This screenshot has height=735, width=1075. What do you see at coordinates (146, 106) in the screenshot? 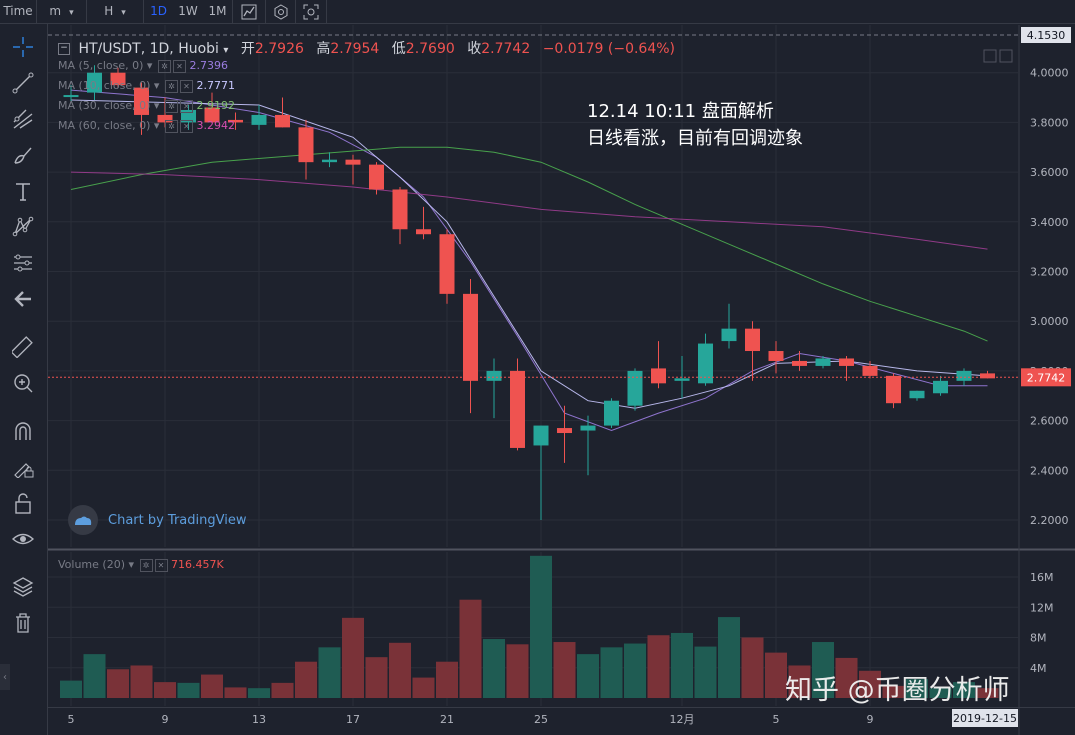
I see `ma30-legend: MA (30, close, 0) ▾ ✲ ✕ 2.9192` at bounding box center [146, 106].